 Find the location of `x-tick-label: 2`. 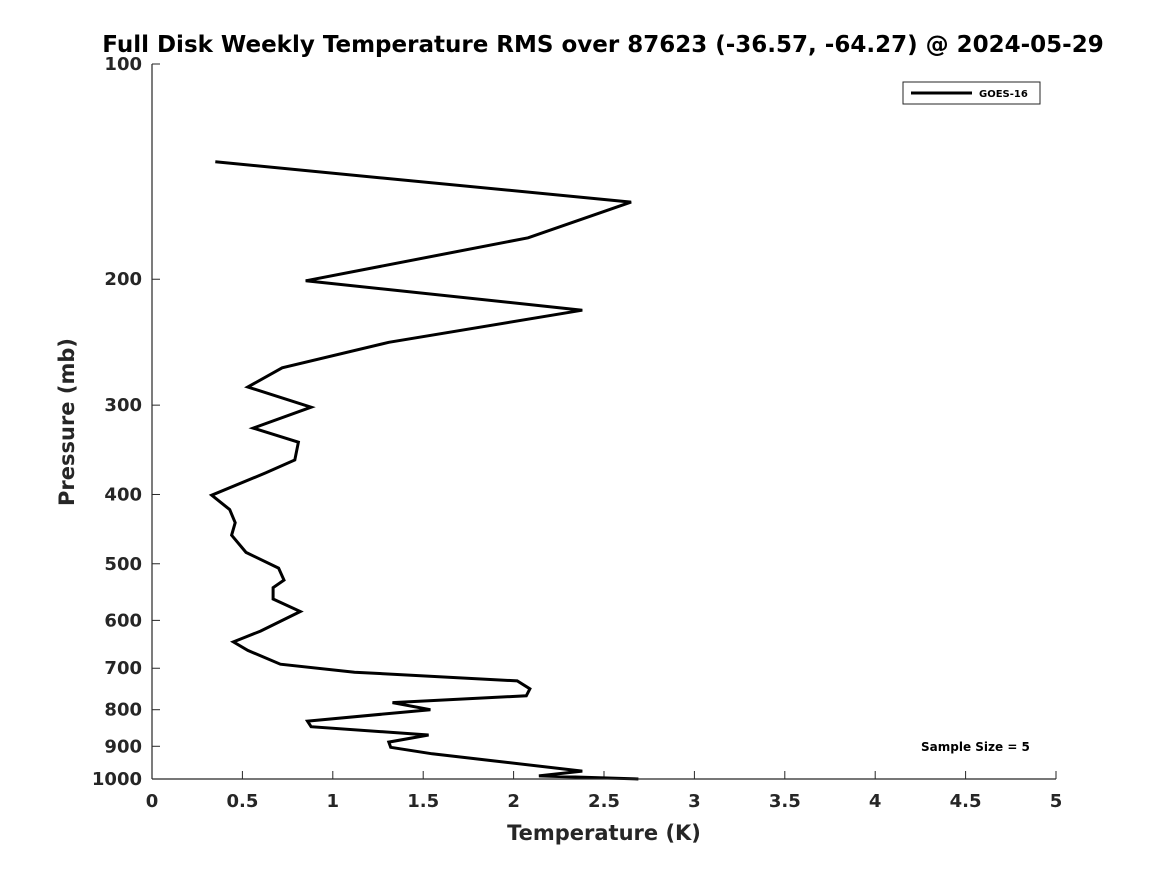

x-tick-label: 2 is located at coordinates (513, 801).